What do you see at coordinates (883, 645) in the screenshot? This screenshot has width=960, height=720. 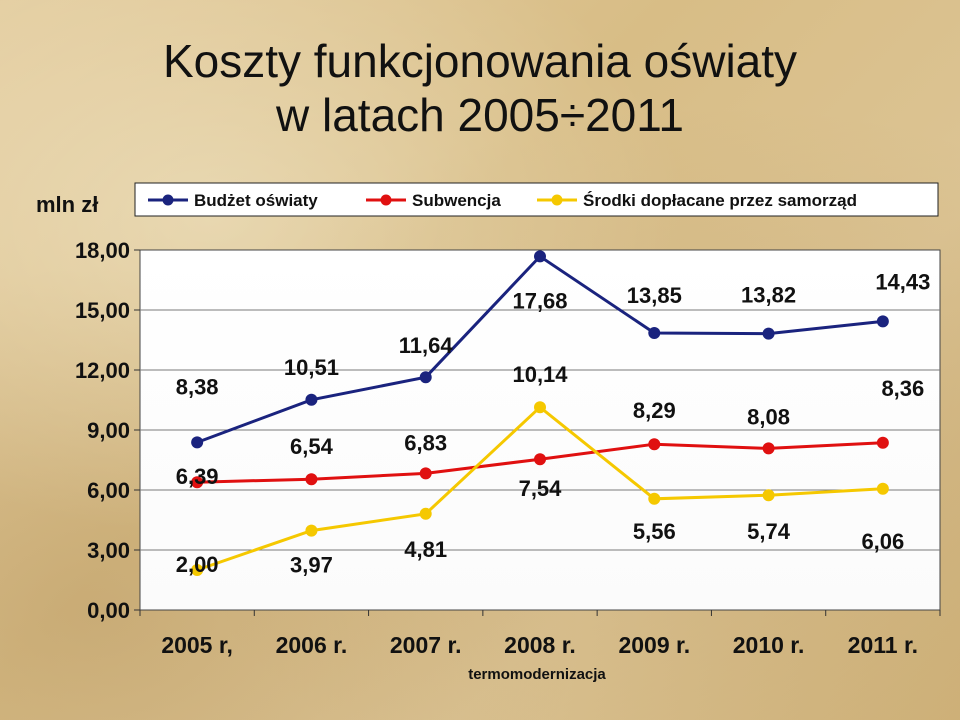 I see `x-tick-label: 2011 r.` at bounding box center [883, 645].